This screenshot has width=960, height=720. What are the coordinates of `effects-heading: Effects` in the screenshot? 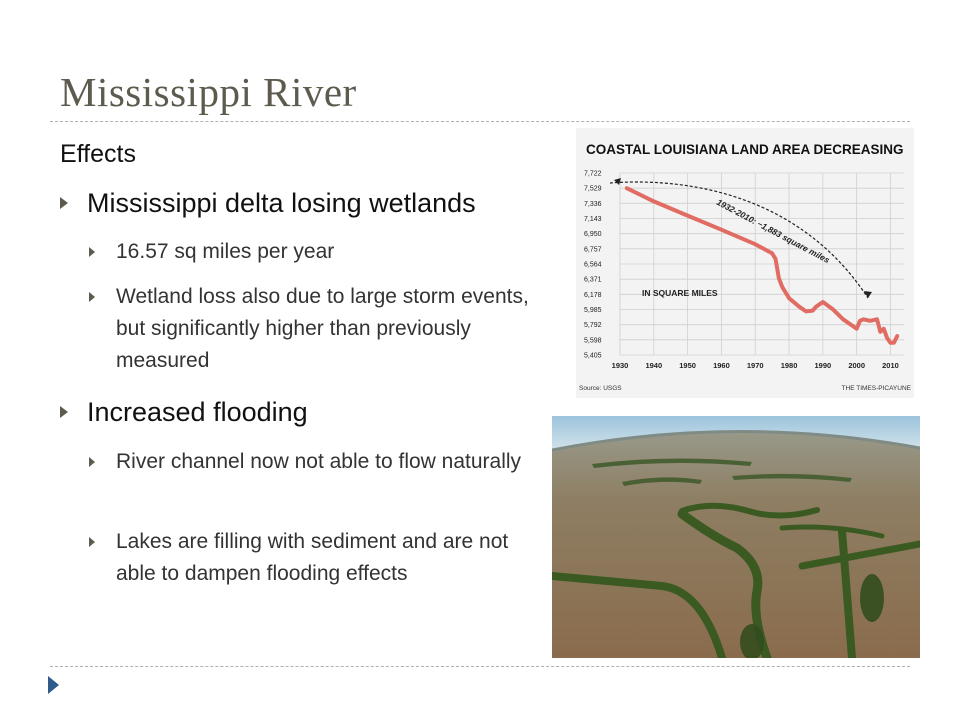 It's located at (98, 154).